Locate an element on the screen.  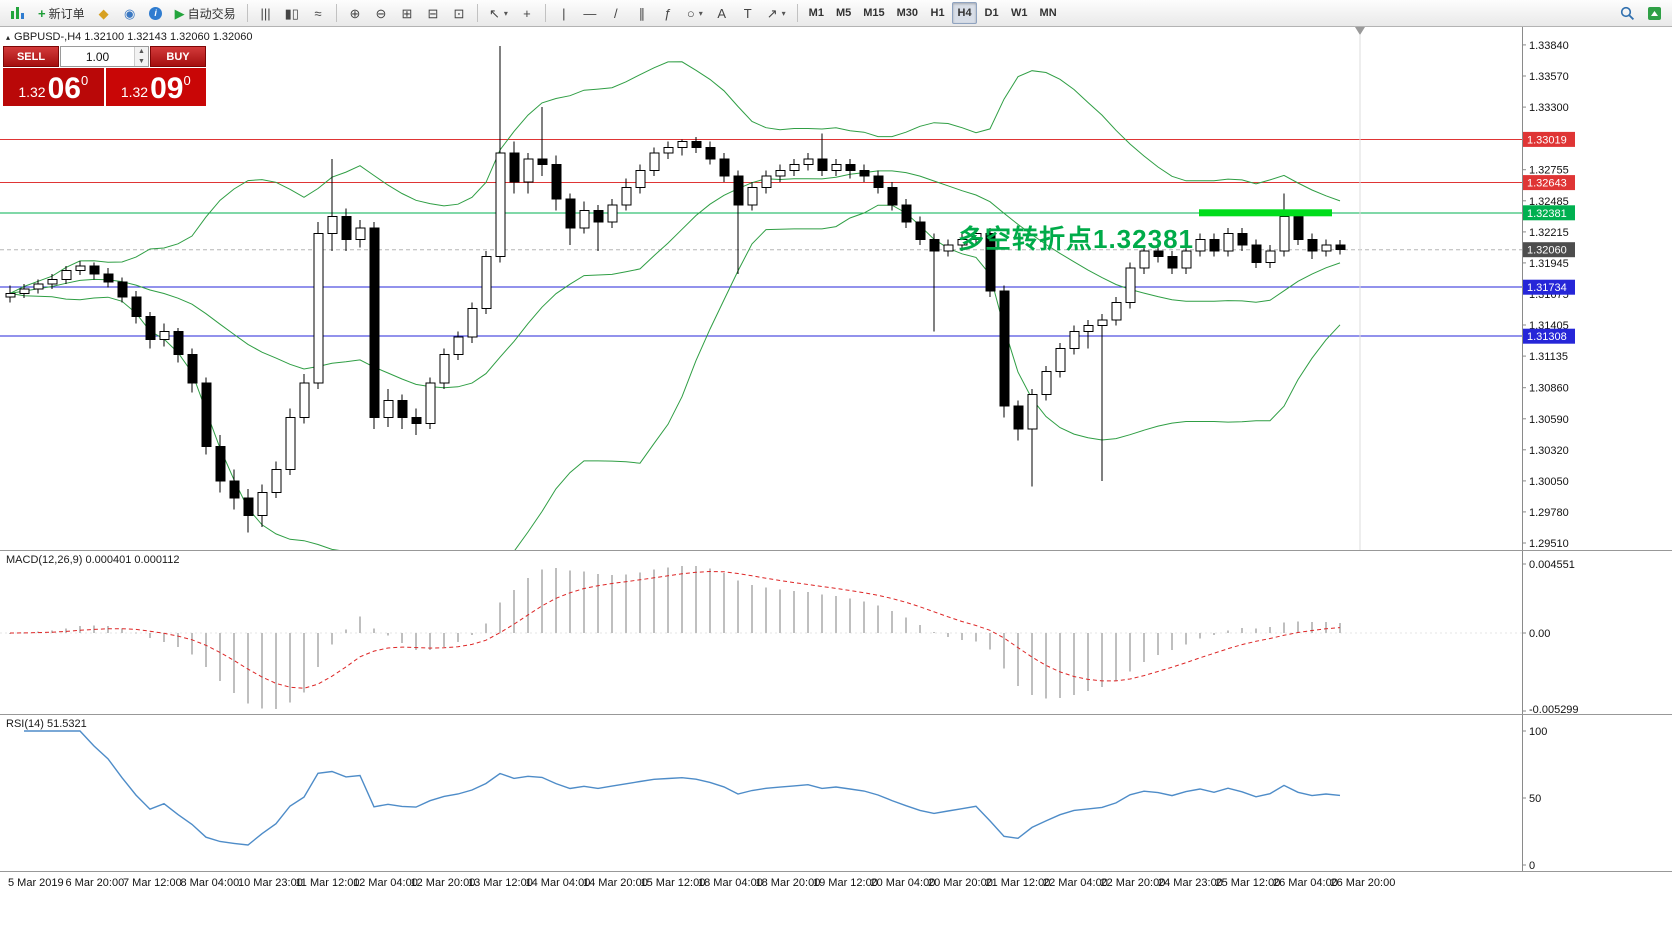
crosshair-icon: + is located at coordinates (527, 13).